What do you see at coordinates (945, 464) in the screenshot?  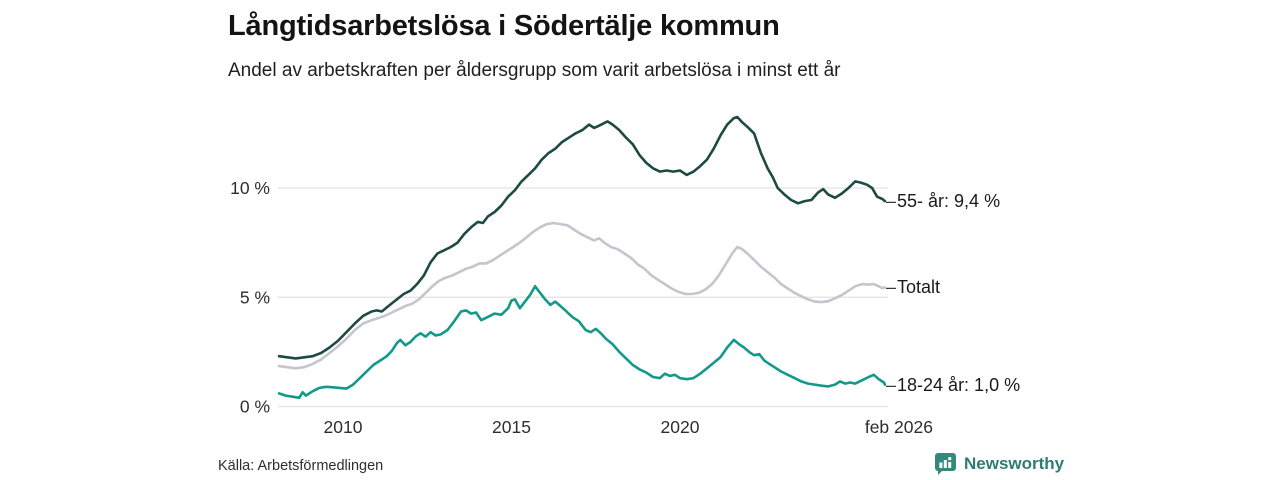 I see `bar-chart-bubble-icon` at bounding box center [945, 464].